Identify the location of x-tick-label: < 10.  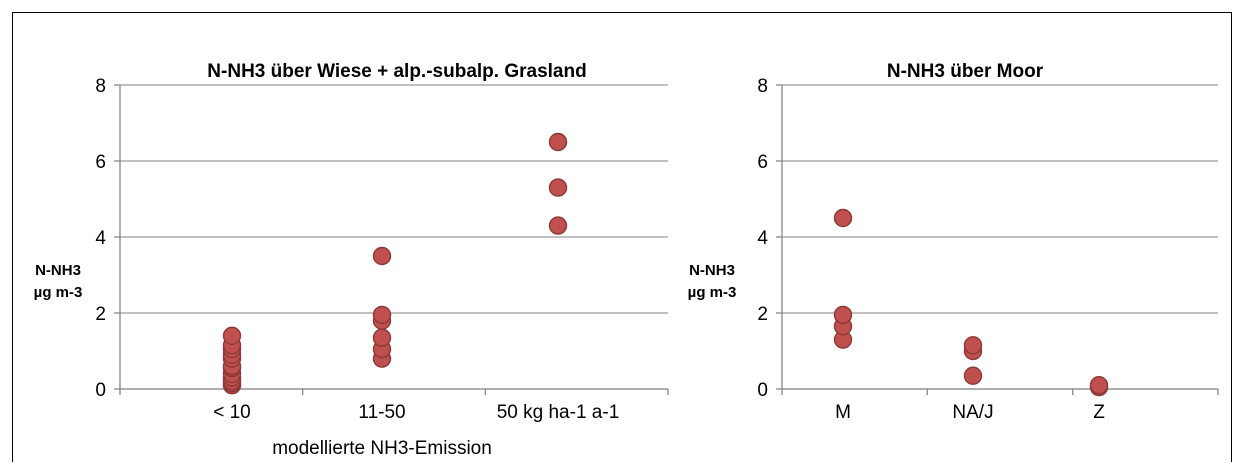
(232, 412).